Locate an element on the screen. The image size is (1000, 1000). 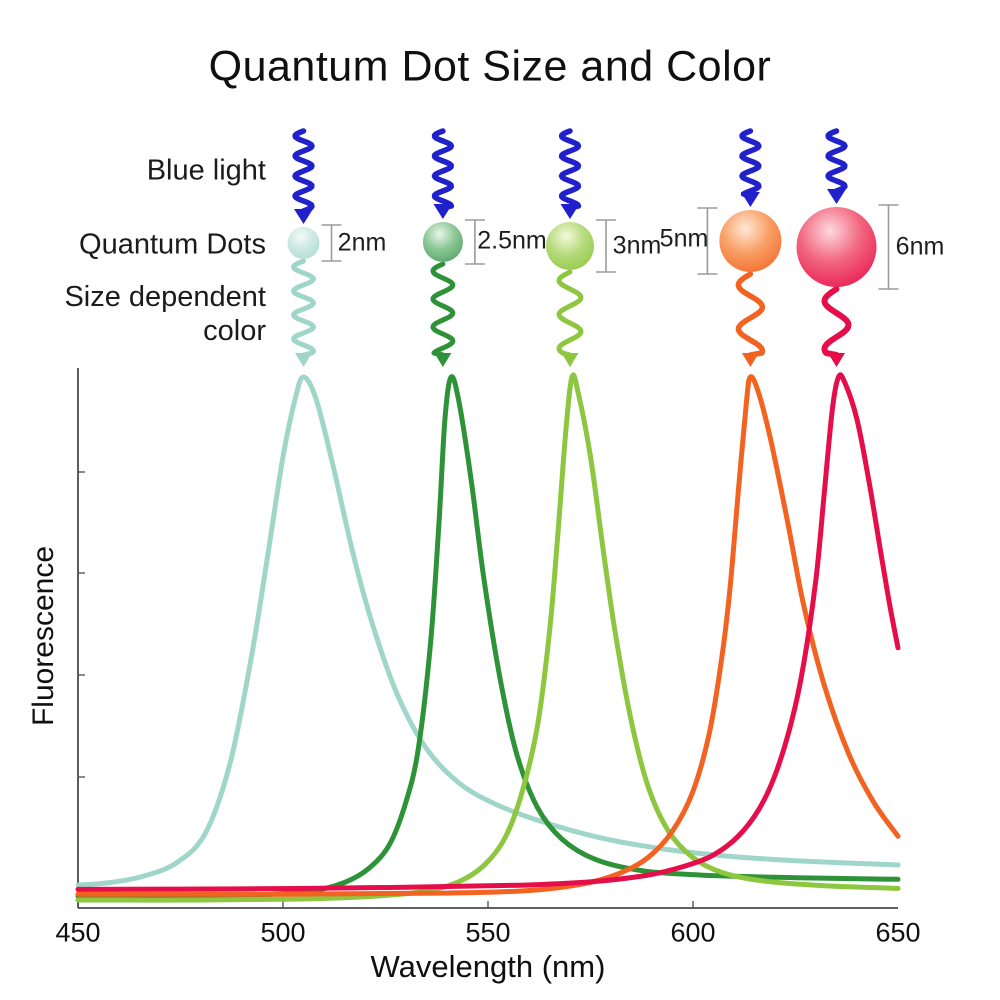
size-dependent-color-label: Size dependent color is located at coordinates (165, 314).